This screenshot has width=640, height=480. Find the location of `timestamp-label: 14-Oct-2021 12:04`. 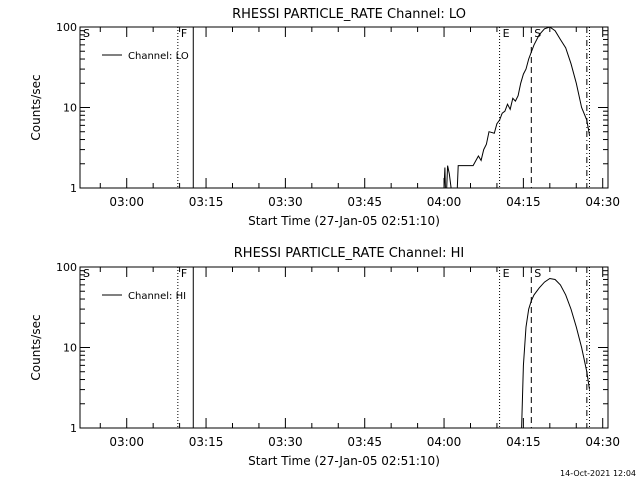

timestamp-label: 14-Oct-2021 12:04 is located at coordinates (598, 473).